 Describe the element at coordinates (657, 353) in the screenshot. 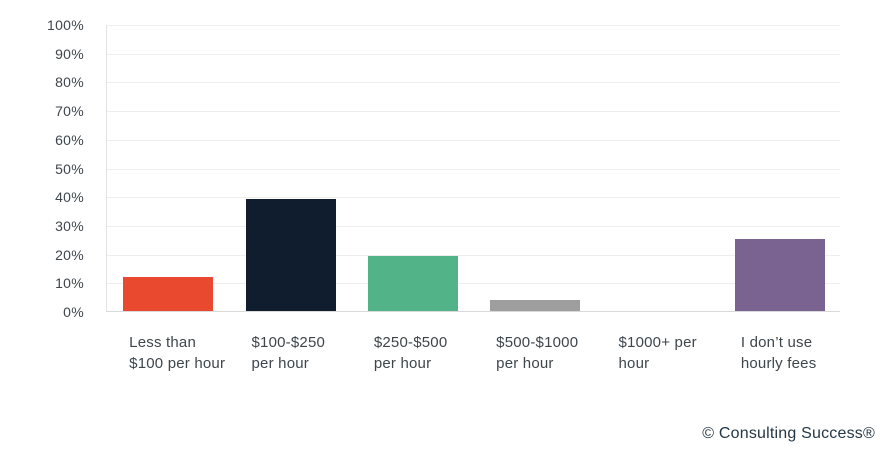

I see `x-category-label: $1000+ per hour` at that location.